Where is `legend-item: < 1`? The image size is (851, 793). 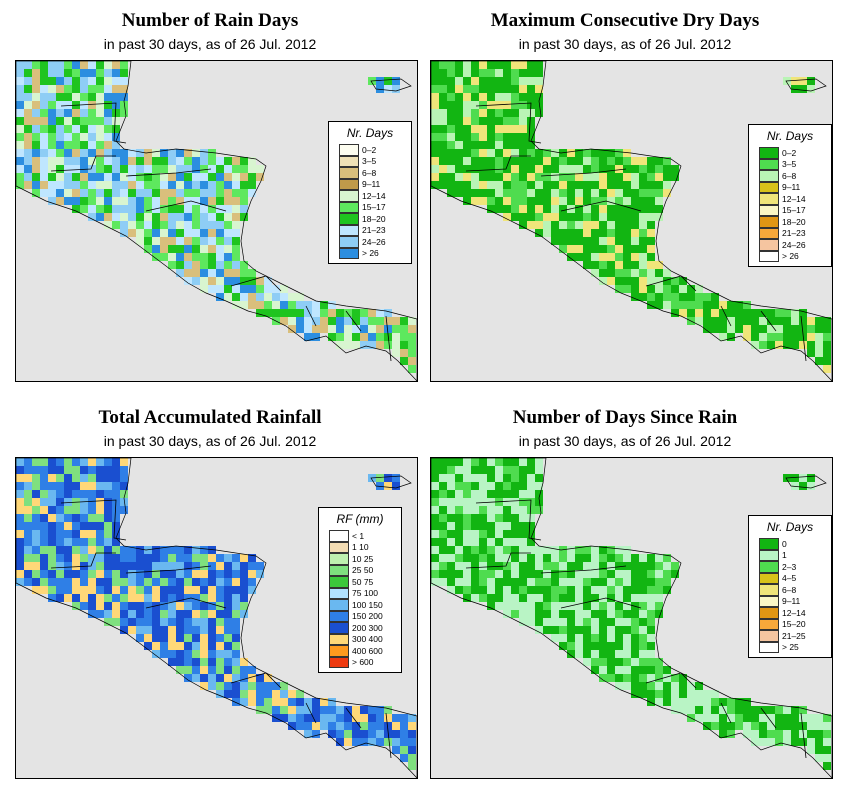
legend-item: < 1 is located at coordinates (365, 536).